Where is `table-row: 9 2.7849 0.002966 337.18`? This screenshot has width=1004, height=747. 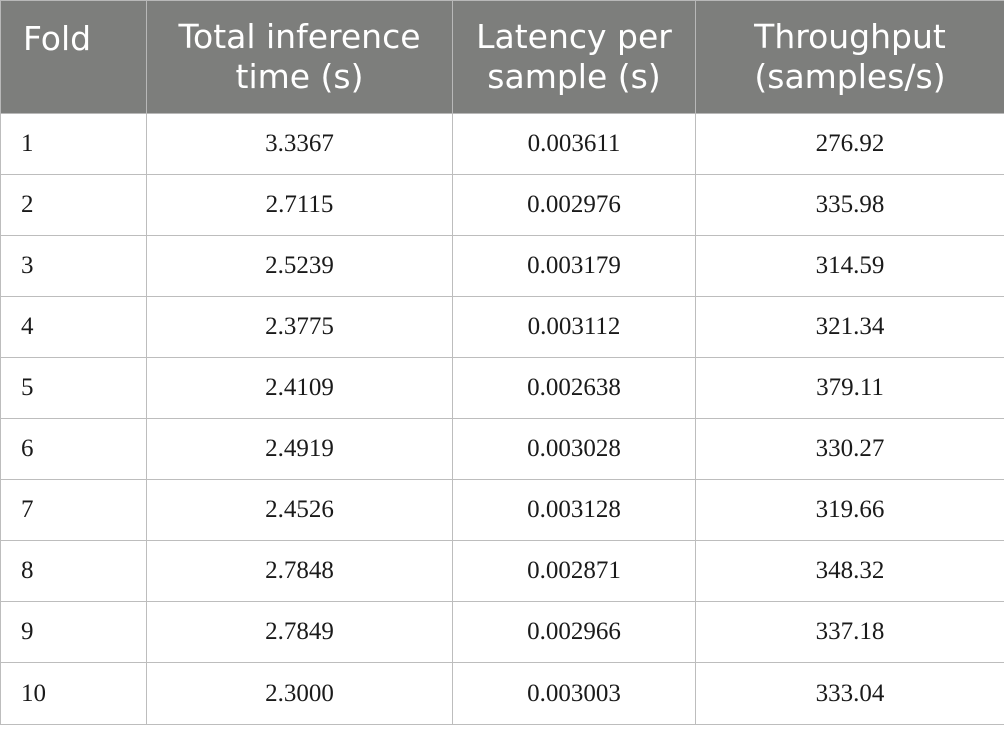 table-row: 9 2.7849 0.002966 337.18 is located at coordinates (502, 632).